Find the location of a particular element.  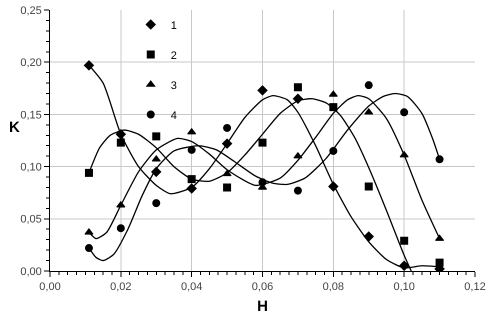

y-tick-label: 0,00 is located at coordinates (31, 272).